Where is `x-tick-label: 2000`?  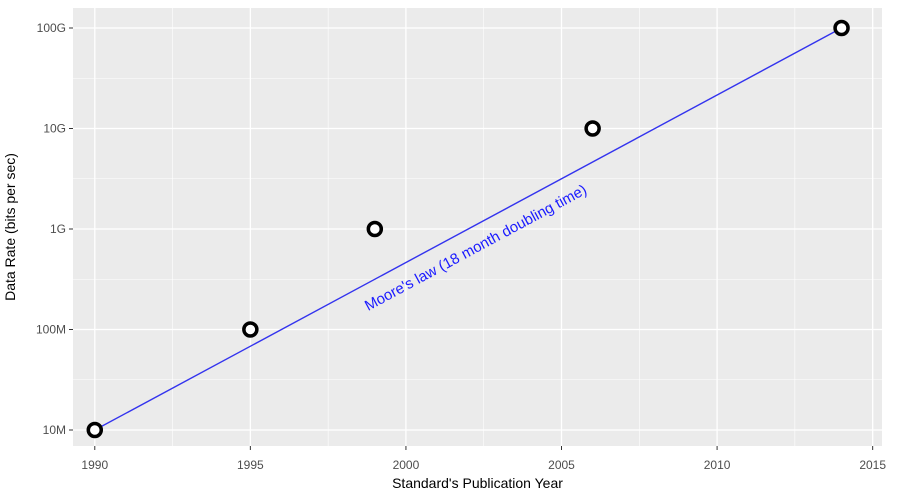 x-tick-label: 2000 is located at coordinates (406, 465).